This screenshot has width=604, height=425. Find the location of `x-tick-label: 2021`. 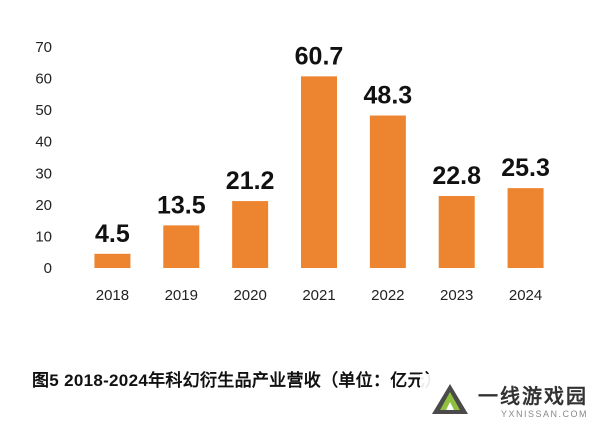

x-tick-label: 2021 is located at coordinates (318, 295).